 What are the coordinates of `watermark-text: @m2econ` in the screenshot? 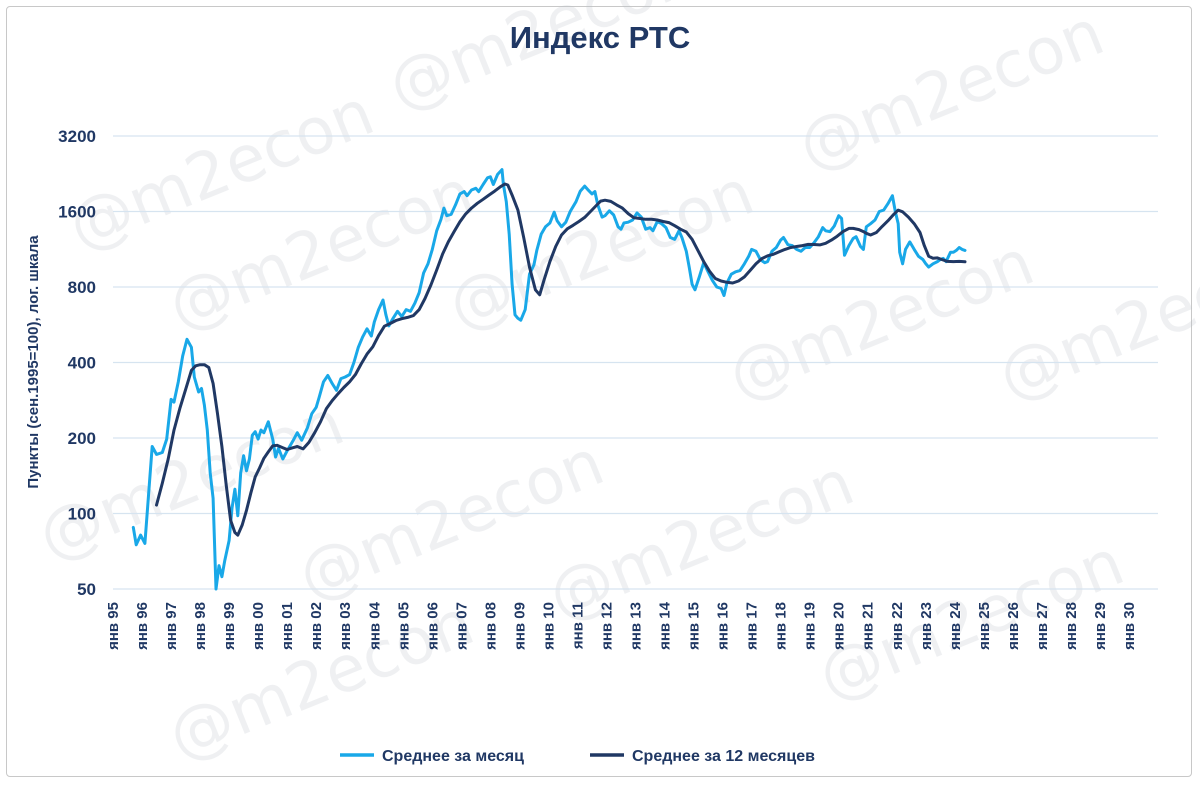 It's located at (601, 250).